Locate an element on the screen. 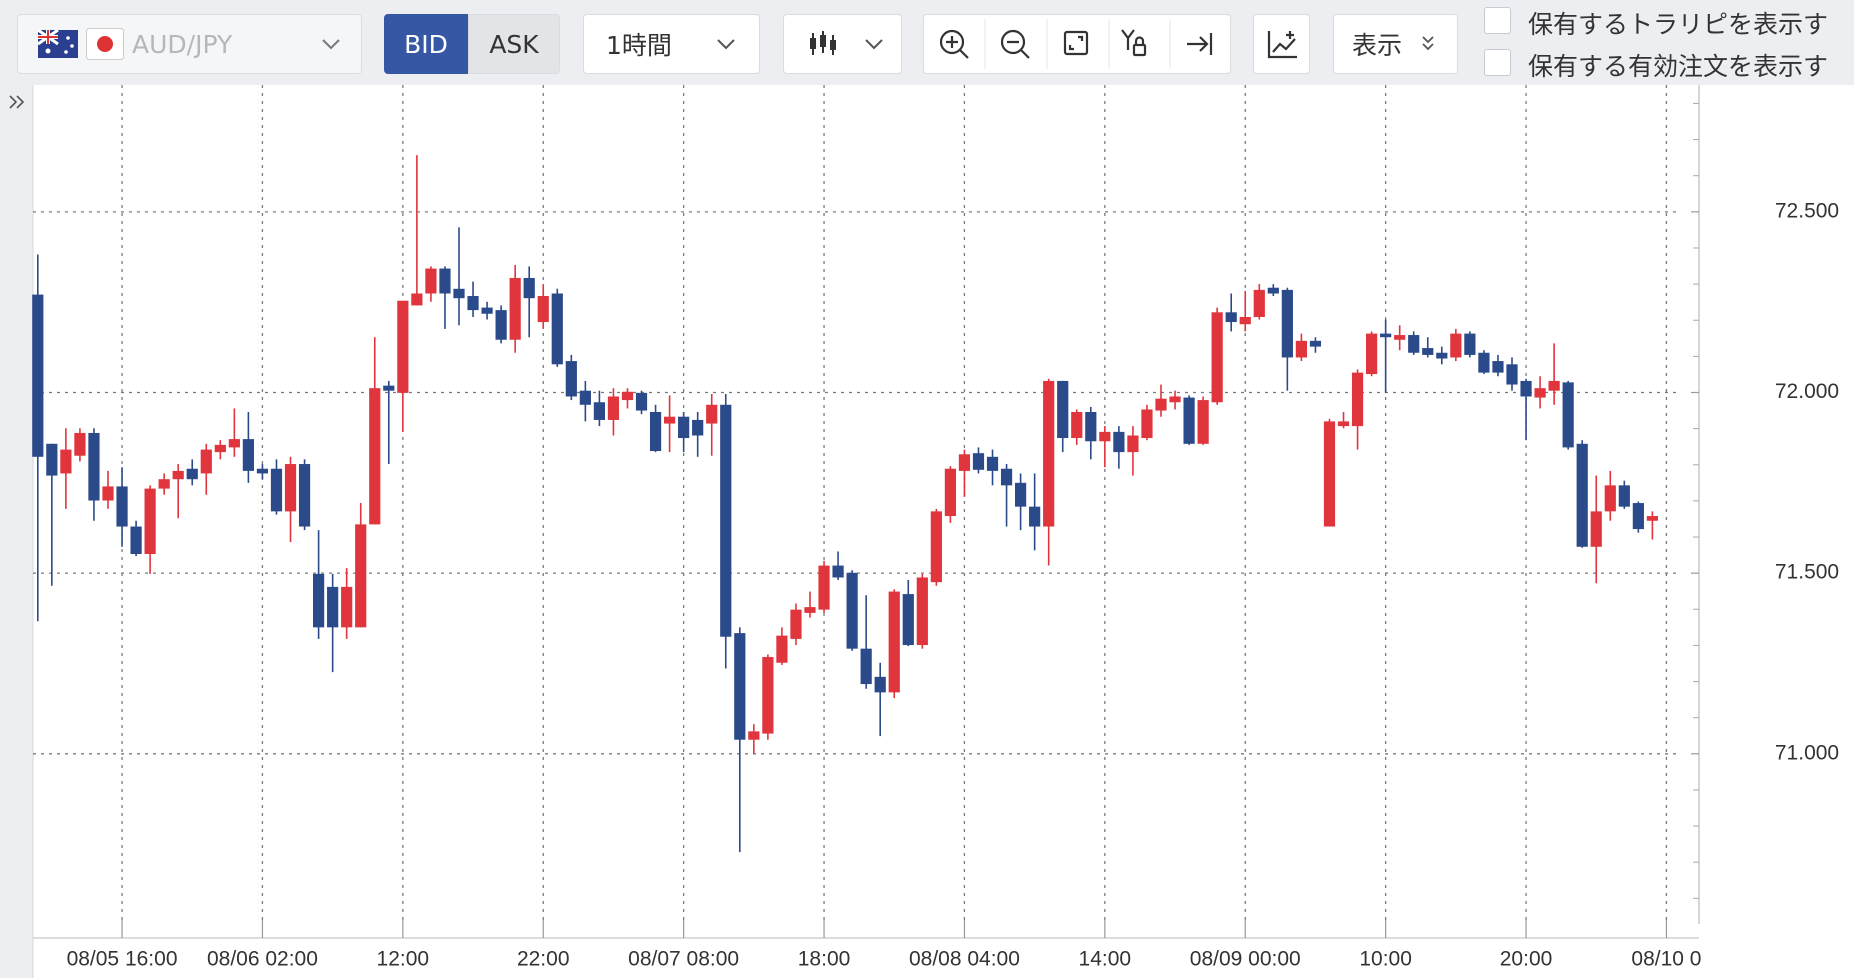  checkbox-label: 保有する有効注文を表示す is located at coordinates (1678, 66).